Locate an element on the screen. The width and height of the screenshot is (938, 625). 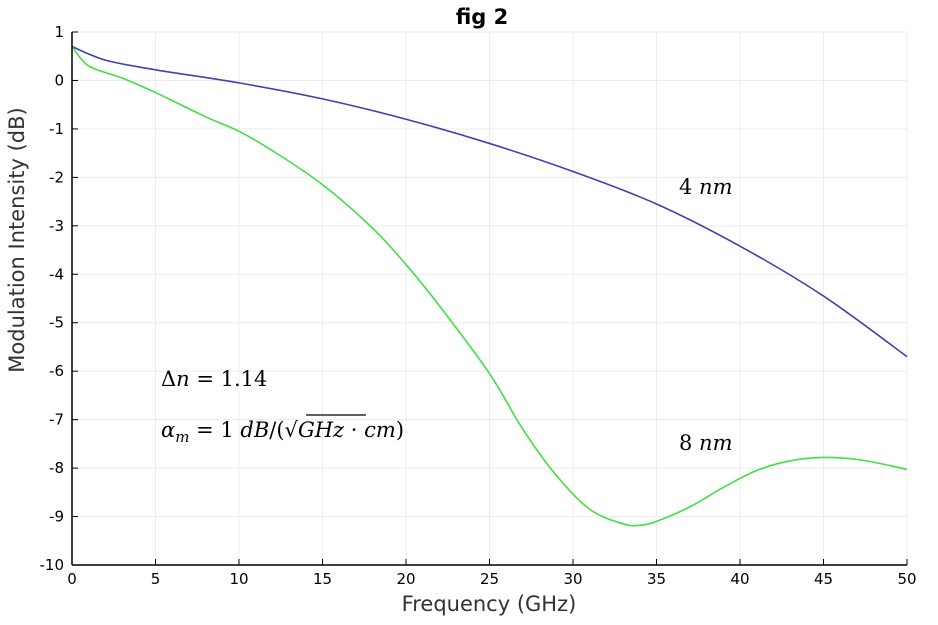
x-tick-label: 25 is located at coordinates (489, 579).